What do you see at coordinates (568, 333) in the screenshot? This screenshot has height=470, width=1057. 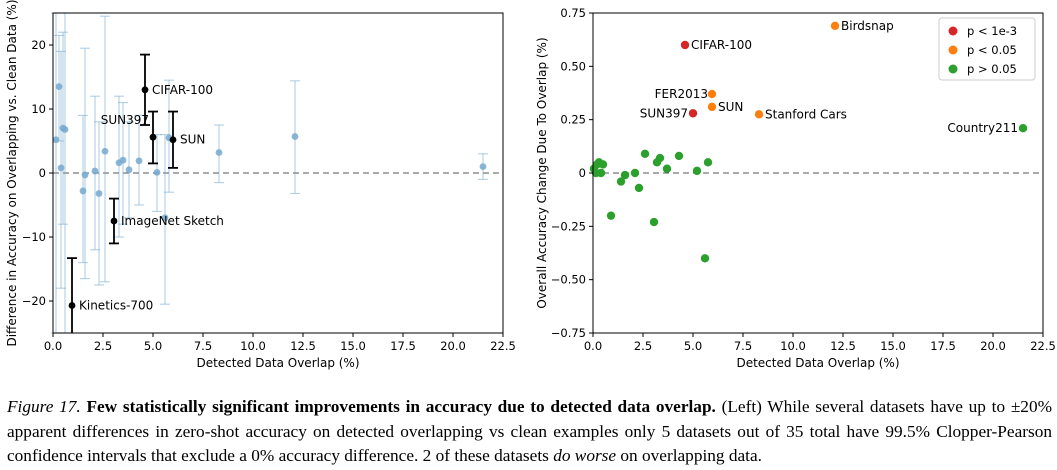 I see `y-tick-label: −0.75` at bounding box center [568, 333].